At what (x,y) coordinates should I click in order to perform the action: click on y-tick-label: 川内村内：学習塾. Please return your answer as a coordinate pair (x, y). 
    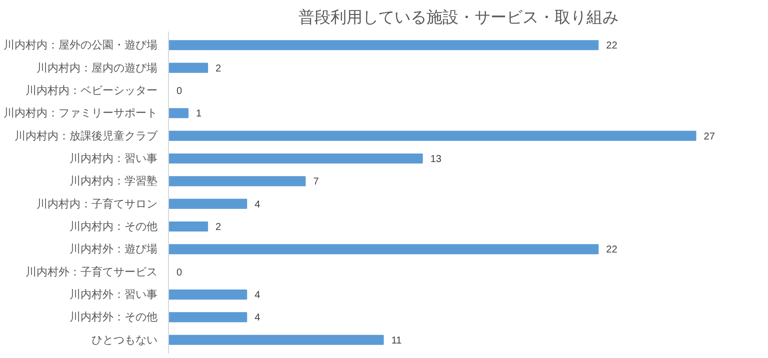
    Looking at the image, I should click on (114, 181).